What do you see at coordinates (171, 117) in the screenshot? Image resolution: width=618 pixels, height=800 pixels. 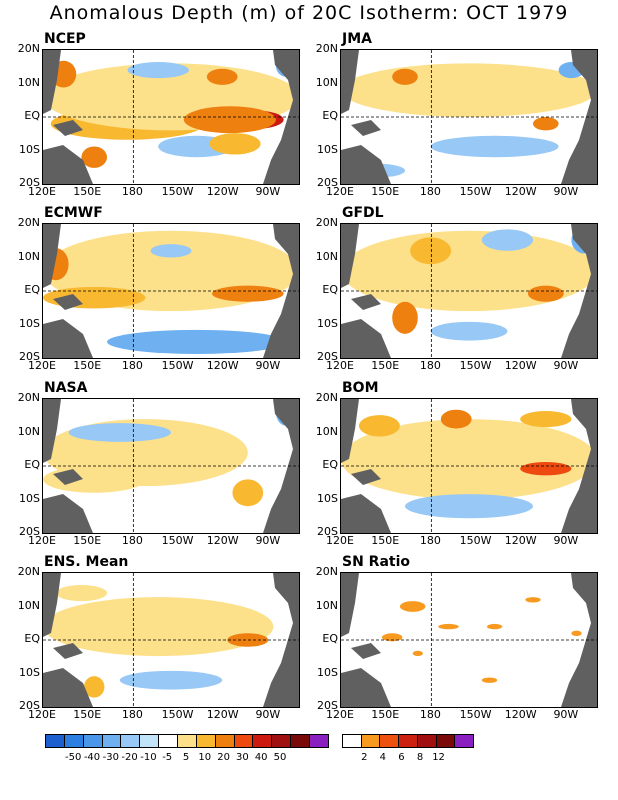 I see `map-panel-ncep` at bounding box center [171, 117].